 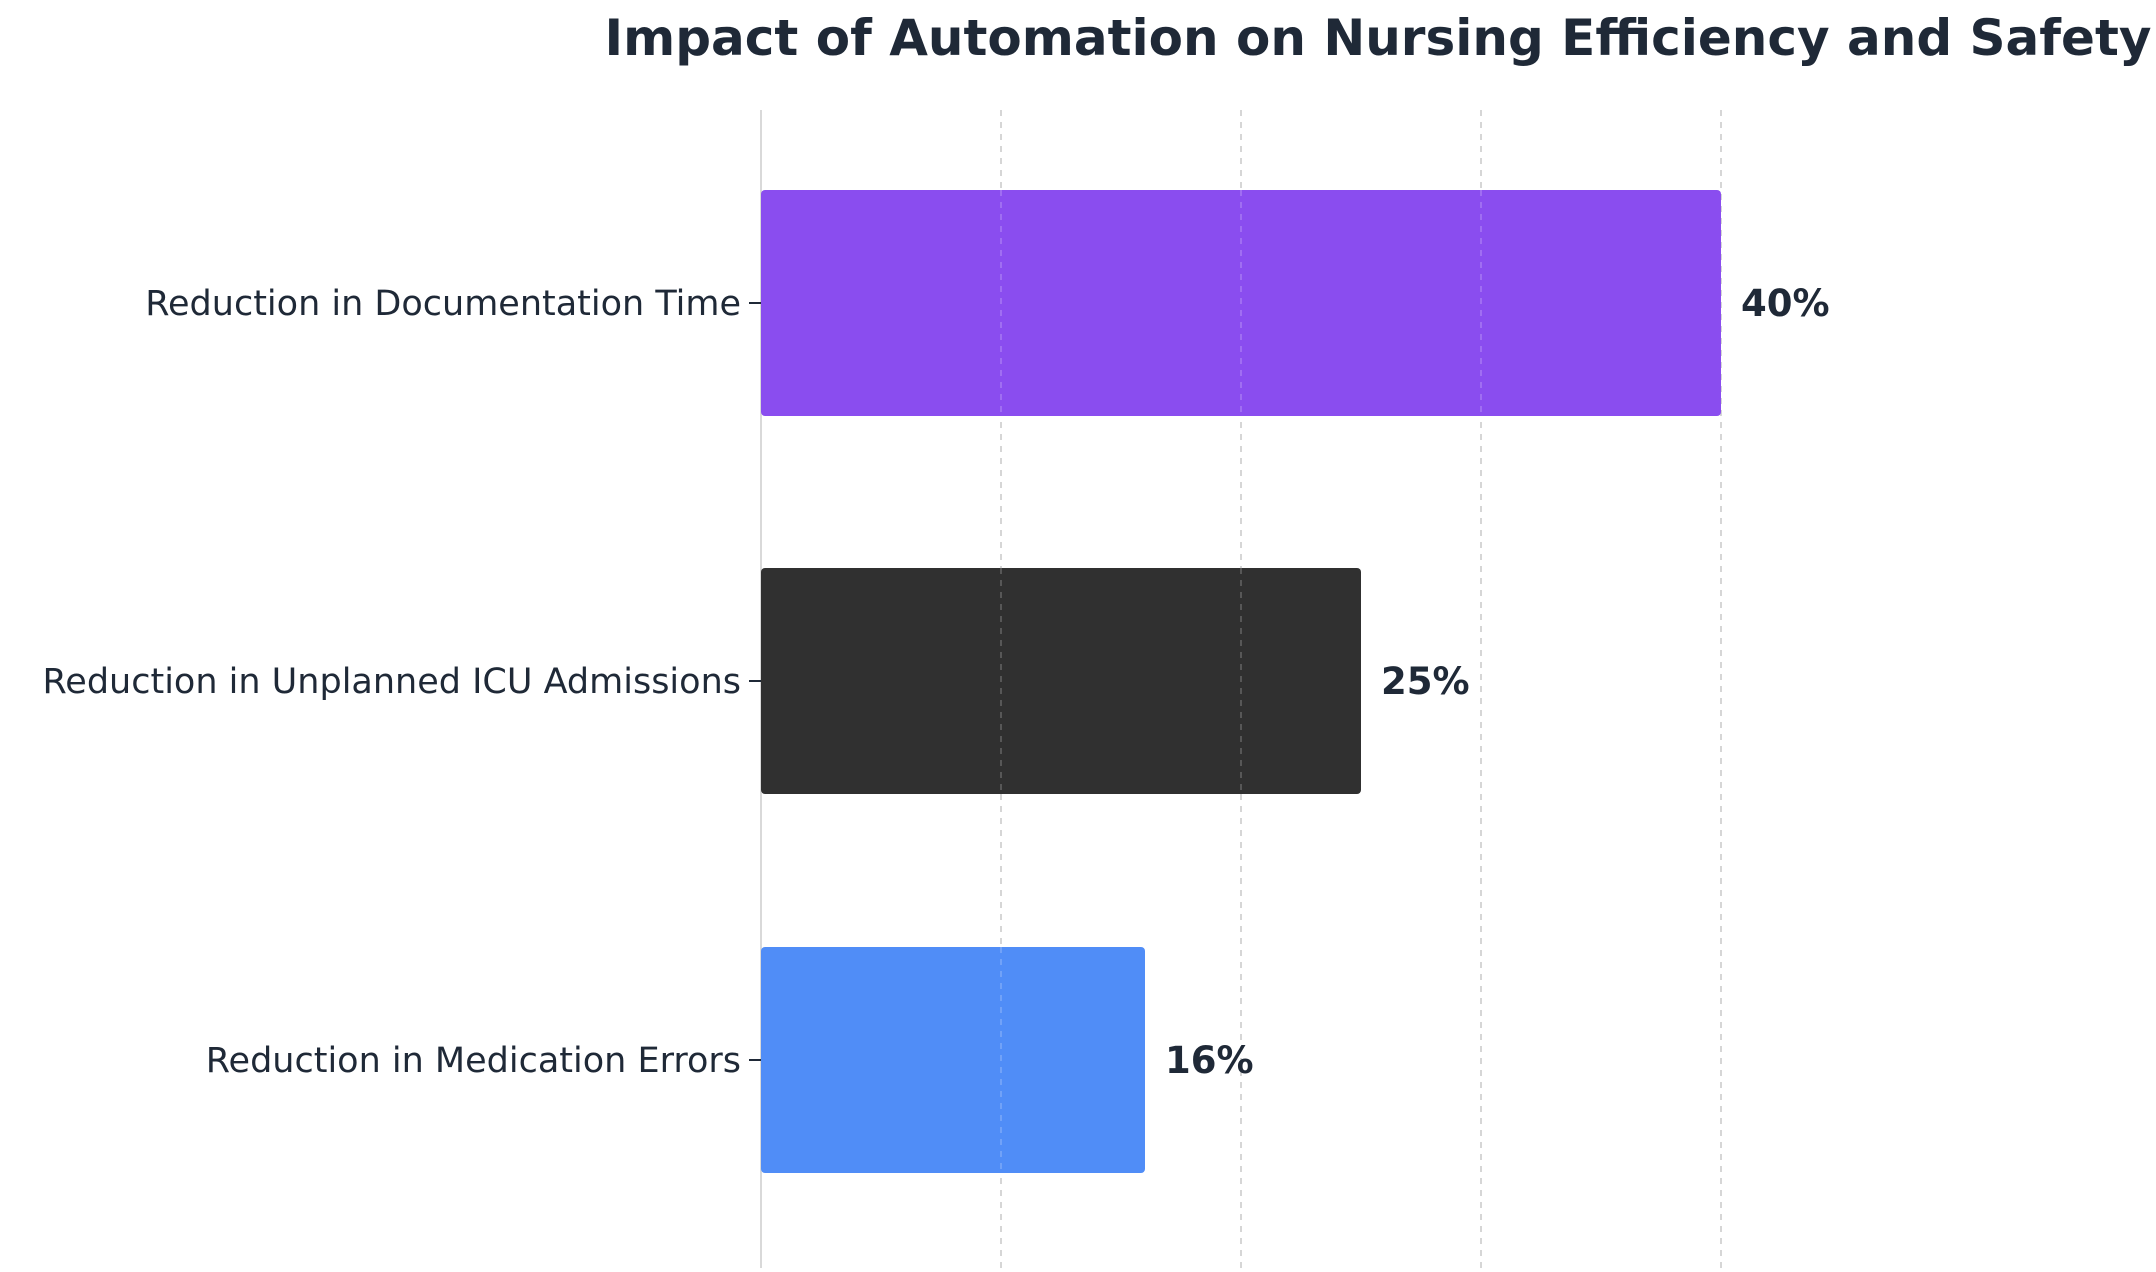 I want to click on data-label: 25%, so click(x=1425, y=681).